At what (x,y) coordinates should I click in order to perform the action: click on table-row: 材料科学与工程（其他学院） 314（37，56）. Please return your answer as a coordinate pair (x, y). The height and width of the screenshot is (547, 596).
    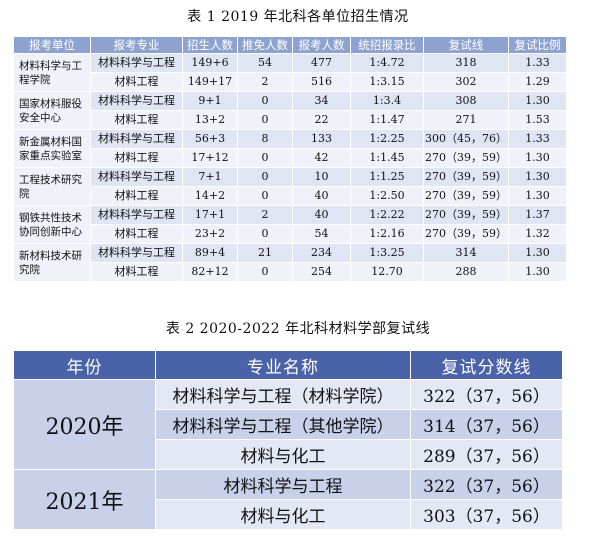
    Looking at the image, I should click on (288, 424).